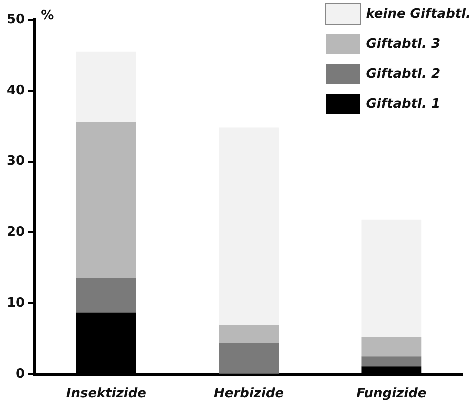 The height and width of the screenshot is (418, 473). What do you see at coordinates (249, 394) in the screenshot?
I see `x-tick-label: Herbizide` at bounding box center [249, 394].